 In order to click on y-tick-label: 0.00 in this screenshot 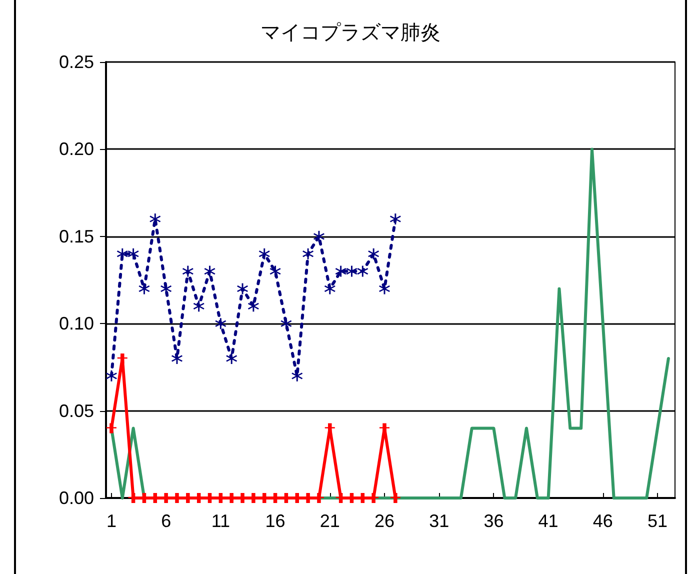, I will do `click(76, 498)`.